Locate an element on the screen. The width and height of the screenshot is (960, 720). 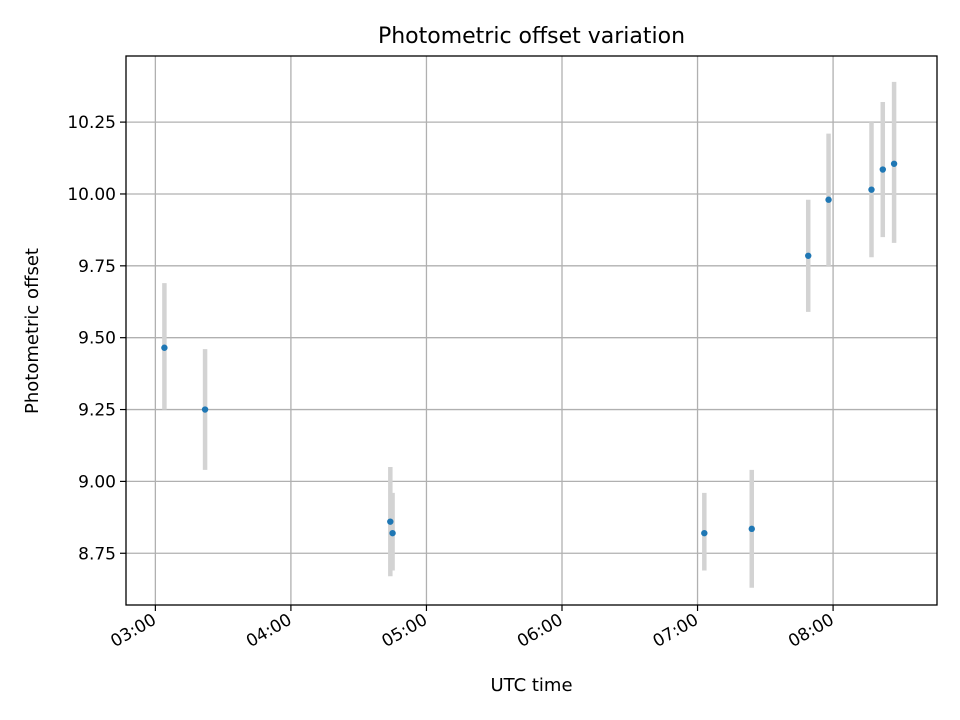
x-tick-label: 06:00 is located at coordinates (540, 631).